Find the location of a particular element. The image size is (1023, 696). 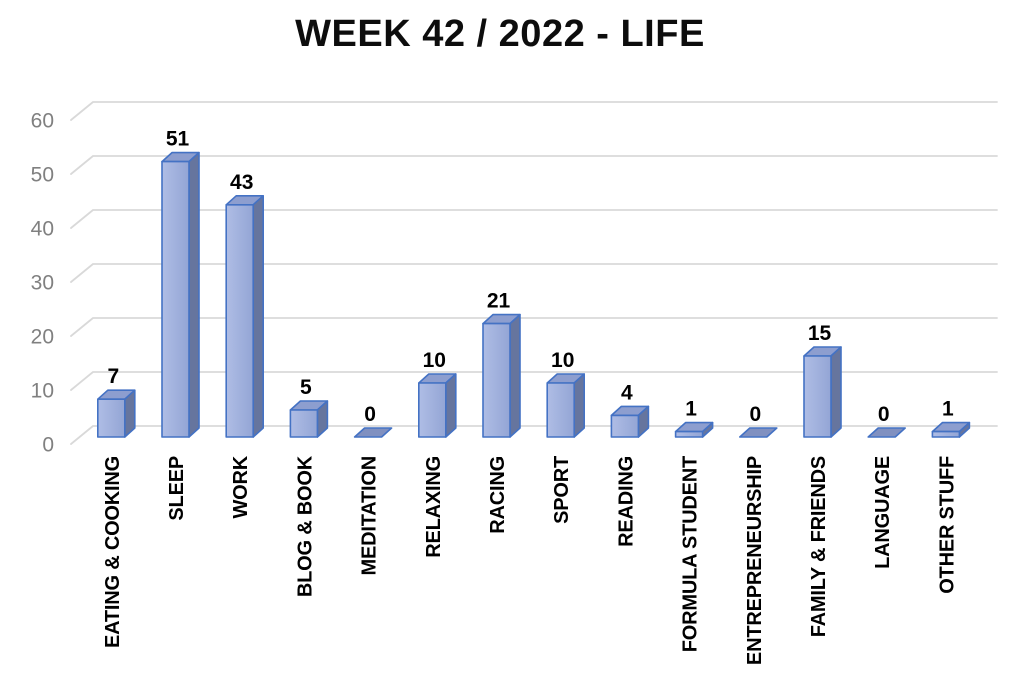

bar-reading: 4 READING is located at coordinates (630, 464).